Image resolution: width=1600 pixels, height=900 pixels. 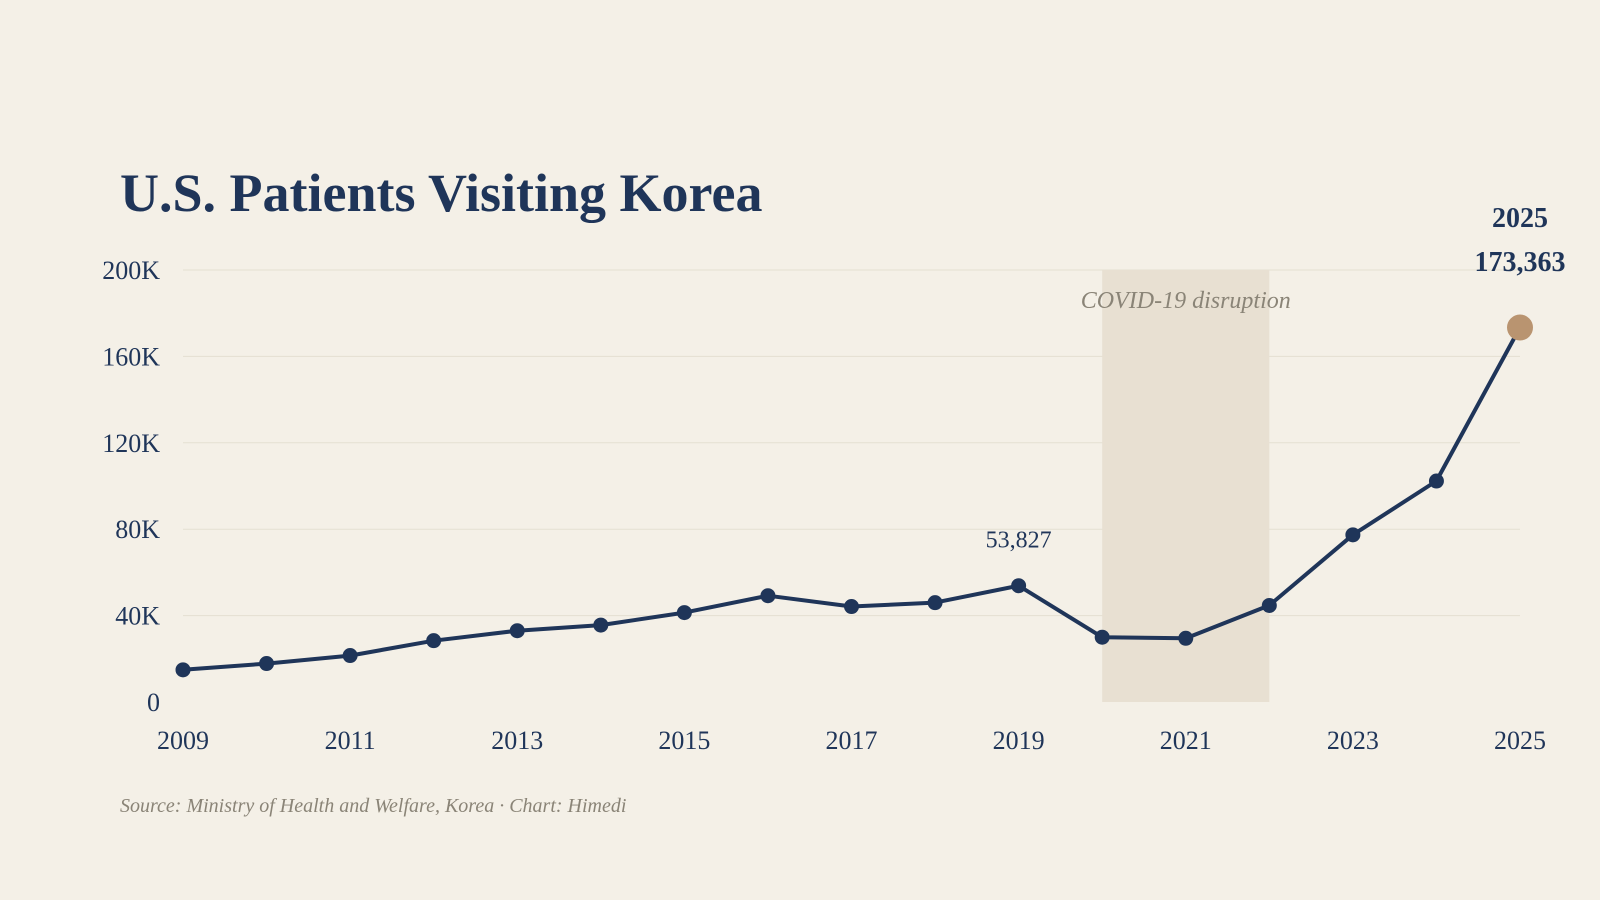 What do you see at coordinates (1186, 740) in the screenshot?
I see `x-tick-label: 2021` at bounding box center [1186, 740].